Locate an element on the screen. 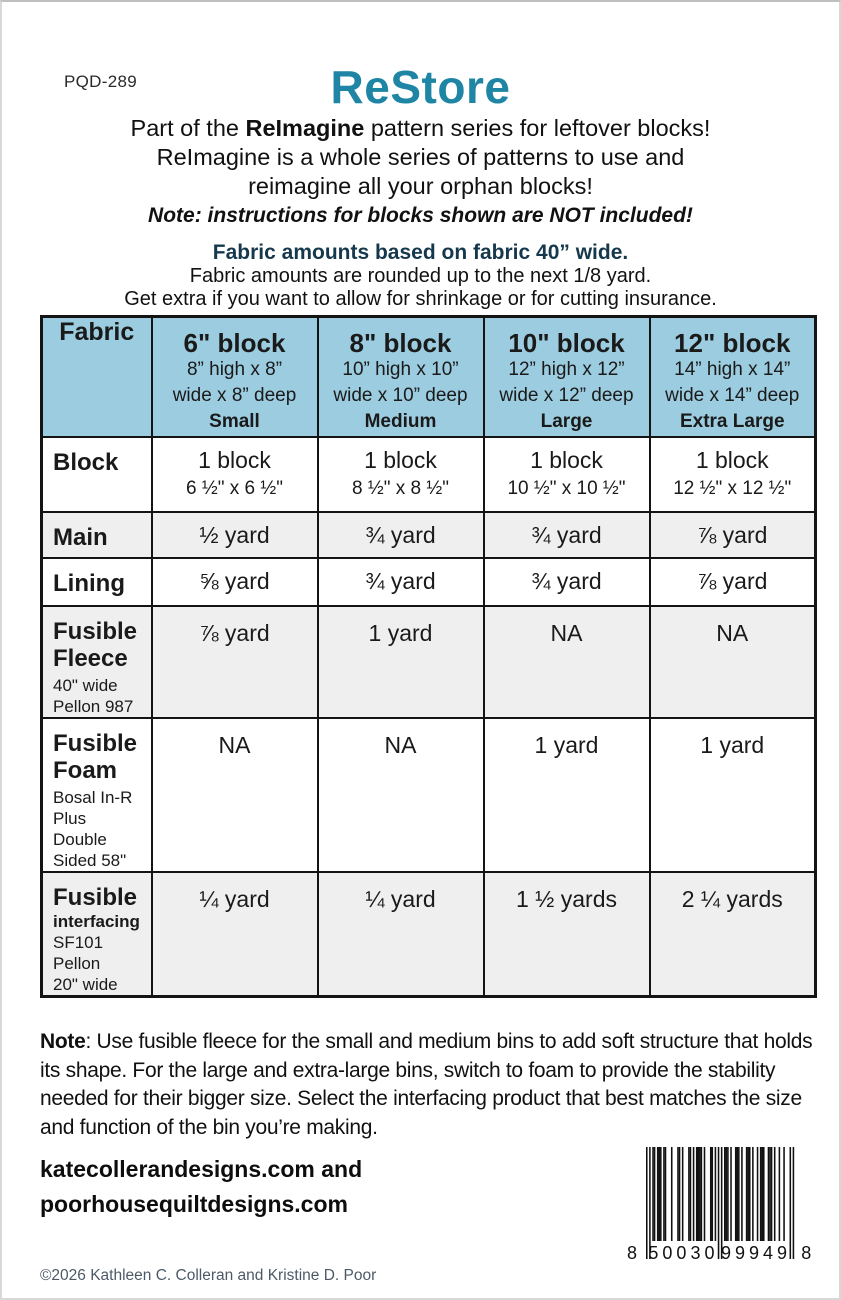  cell-line-2: 12 ½" x 12 ½" is located at coordinates (732, 488).